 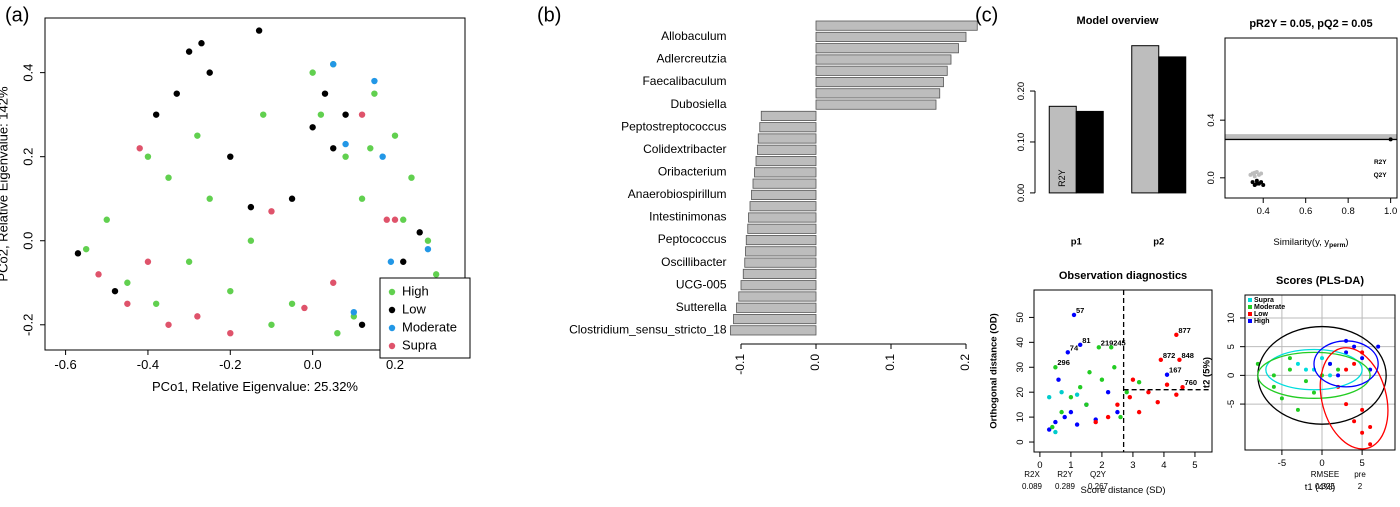 I want to click on point-label: 296, so click(x=1063, y=362).